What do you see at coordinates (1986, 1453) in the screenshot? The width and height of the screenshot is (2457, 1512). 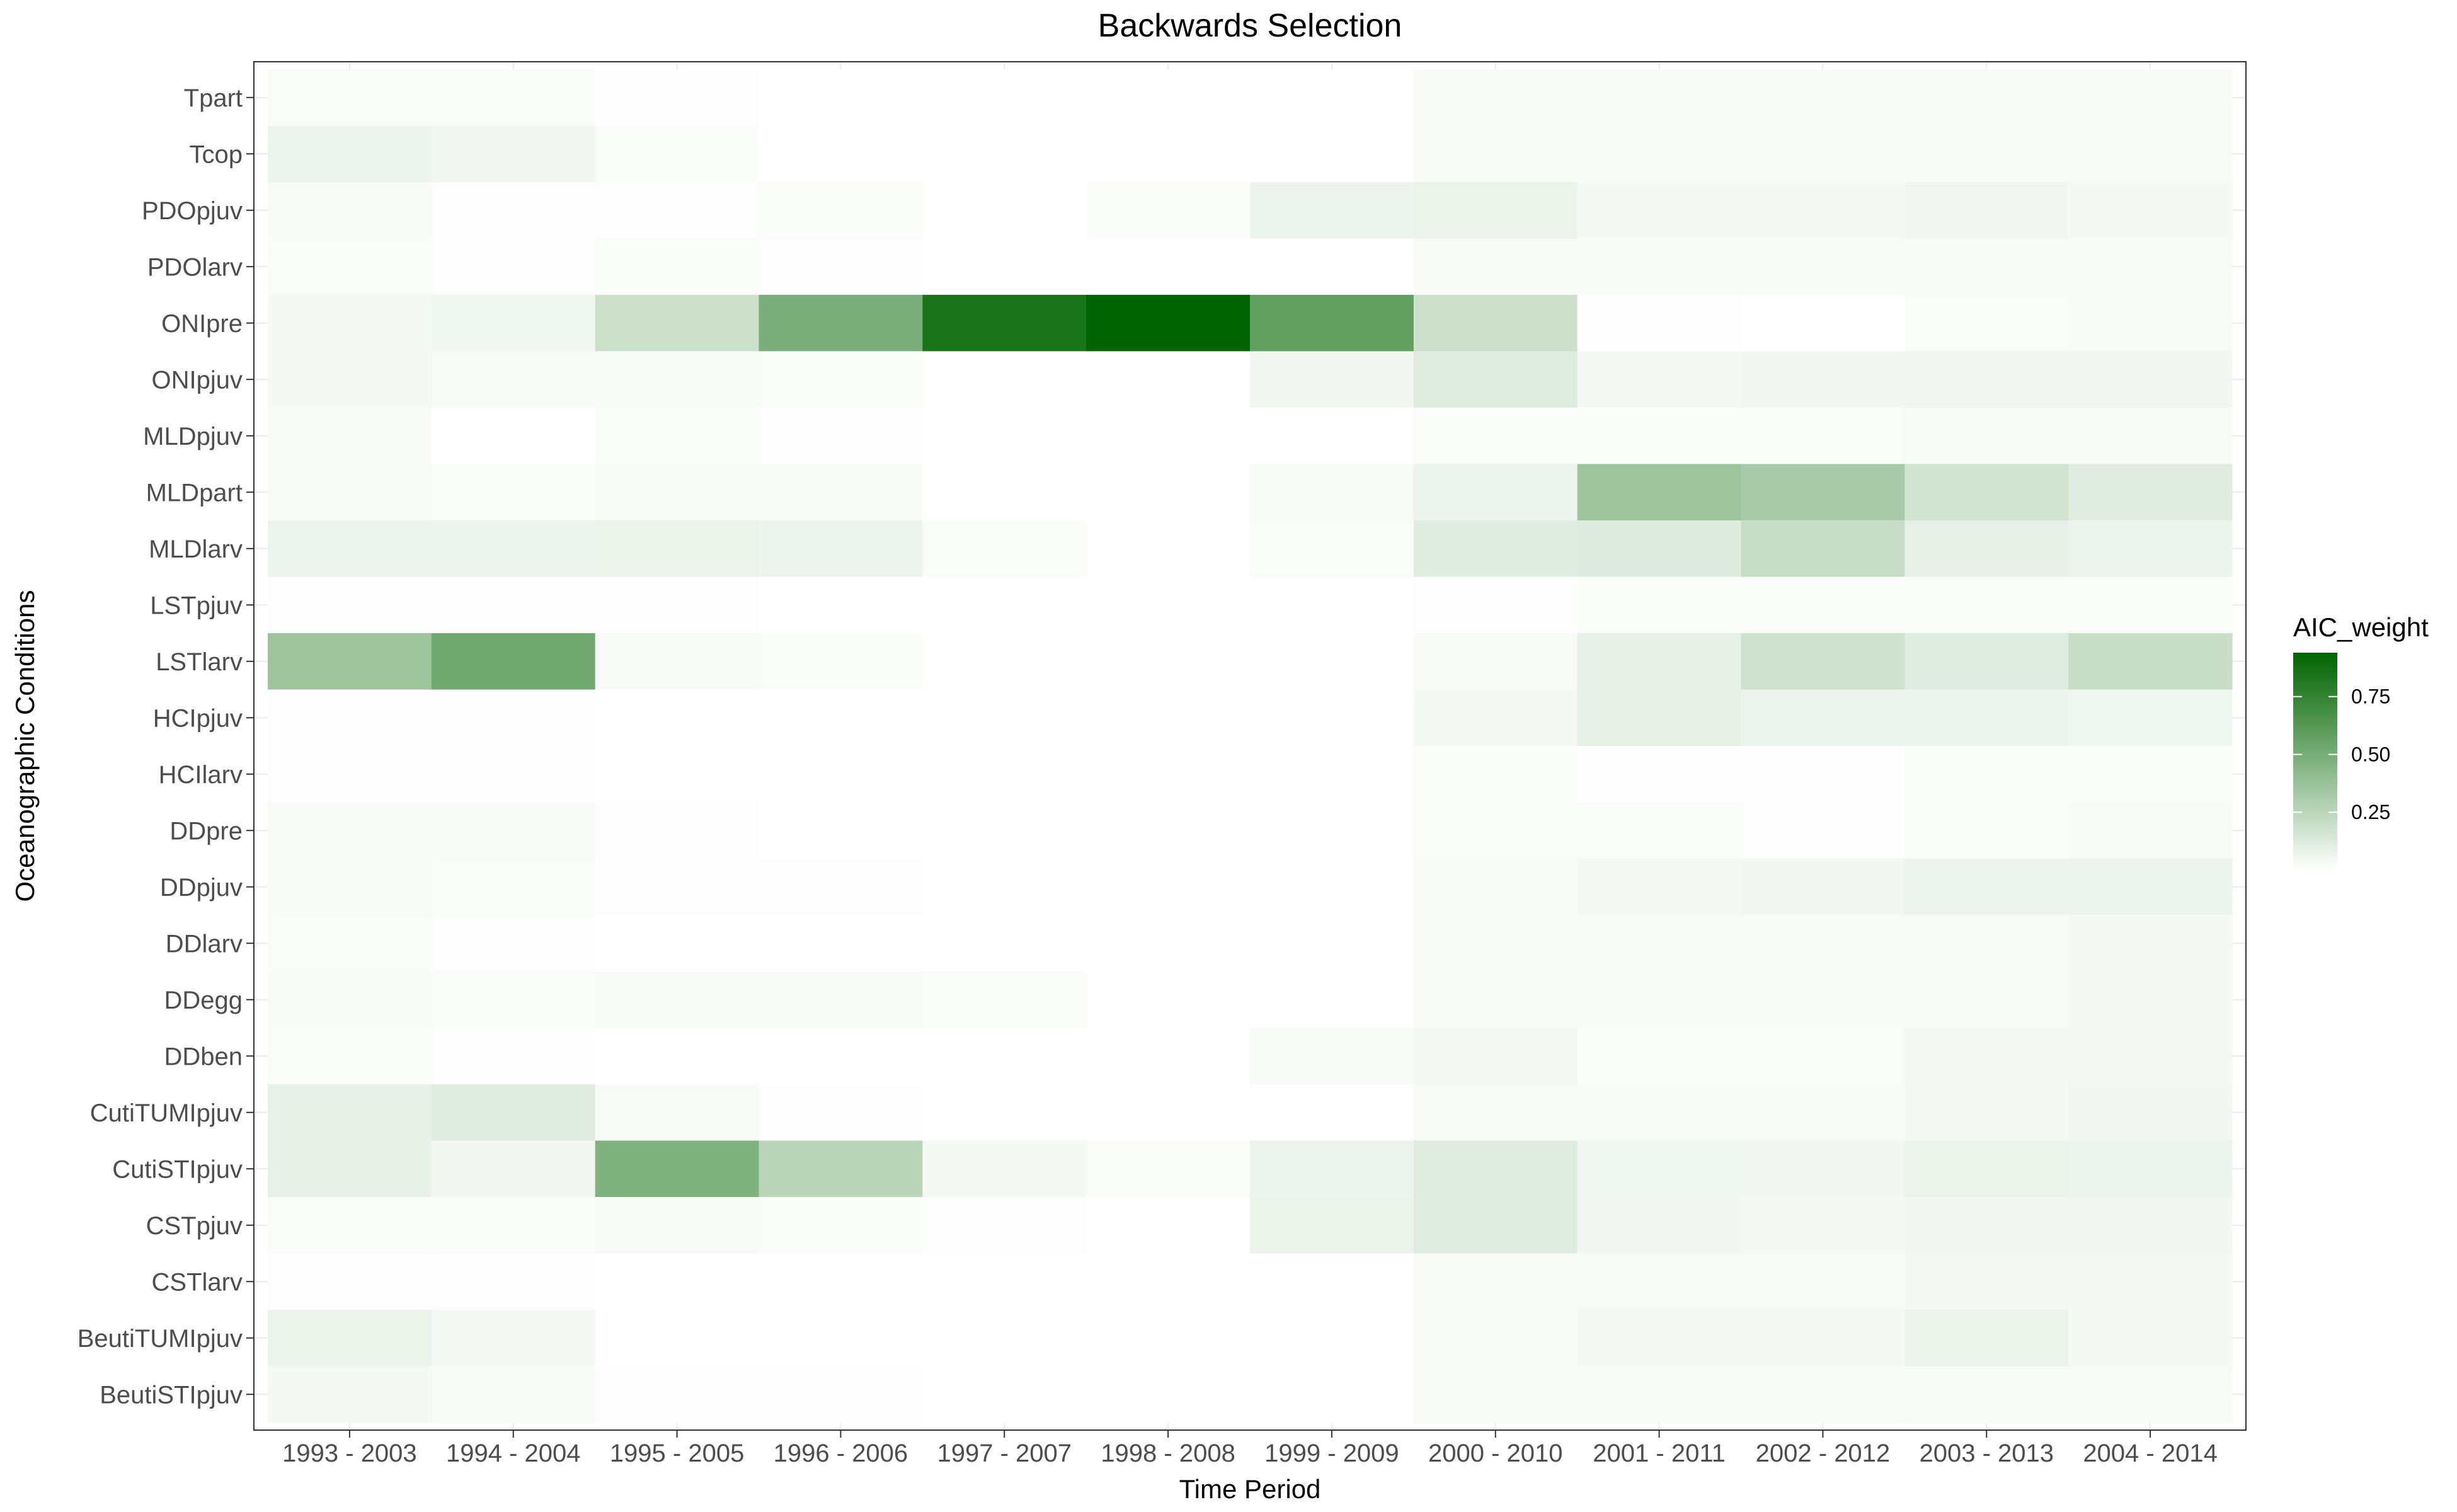 I see `x-tick-label: 2003 - 2013` at bounding box center [1986, 1453].